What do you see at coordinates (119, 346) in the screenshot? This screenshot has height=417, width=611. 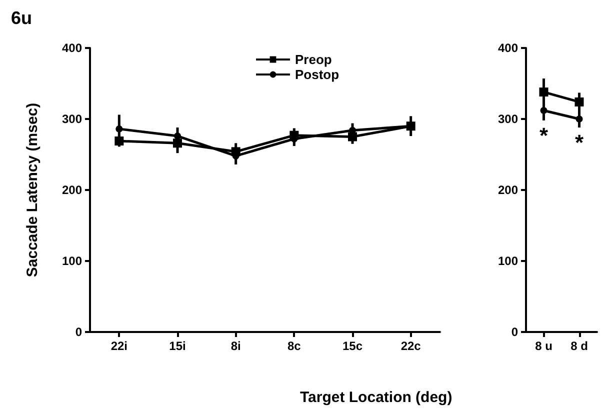 I see `x-tick-label: 22i` at bounding box center [119, 346].